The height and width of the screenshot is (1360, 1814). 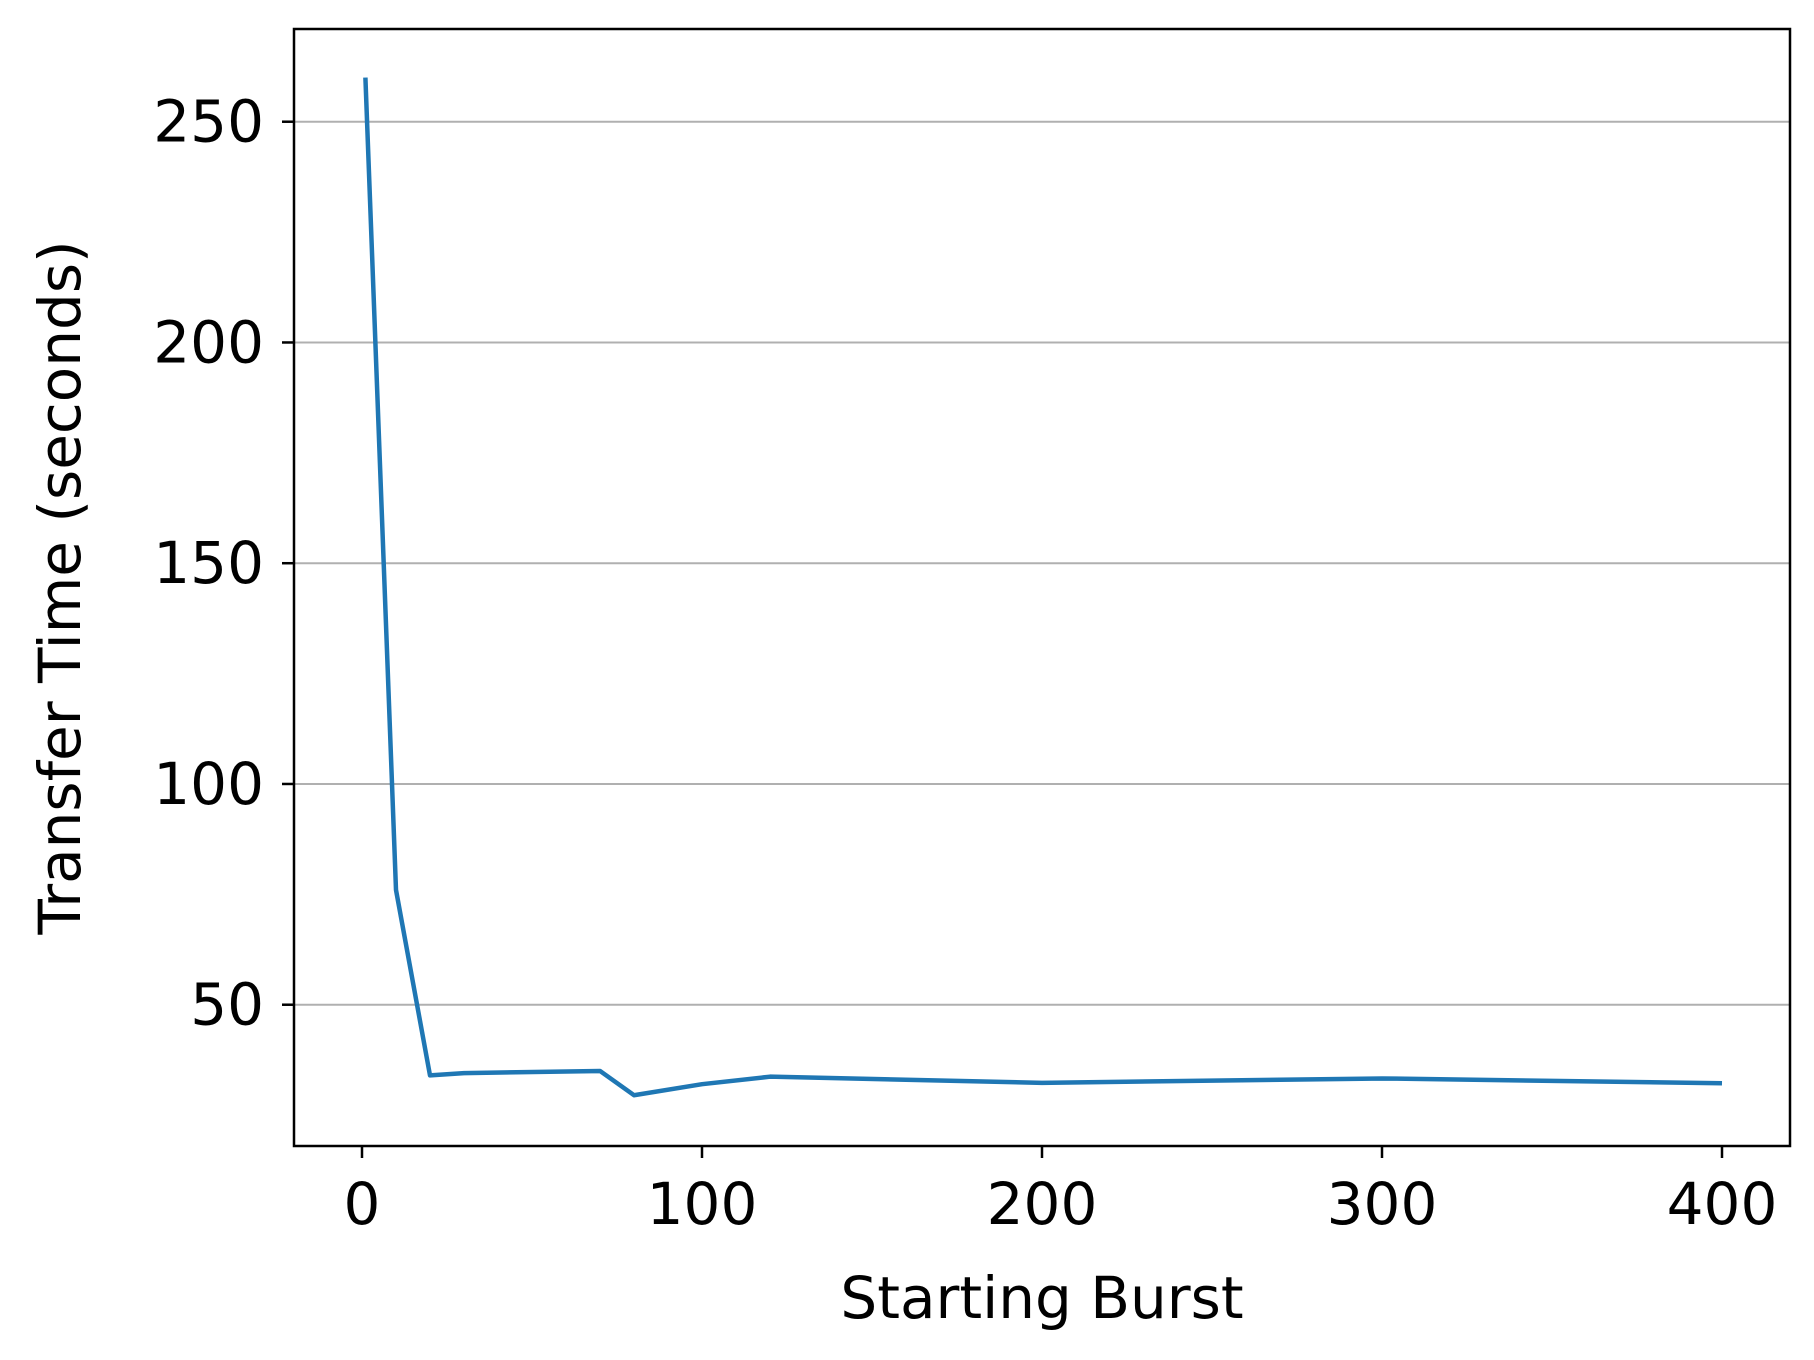 I want to click on x-tick-label-100: 100, so click(x=702, y=1204).